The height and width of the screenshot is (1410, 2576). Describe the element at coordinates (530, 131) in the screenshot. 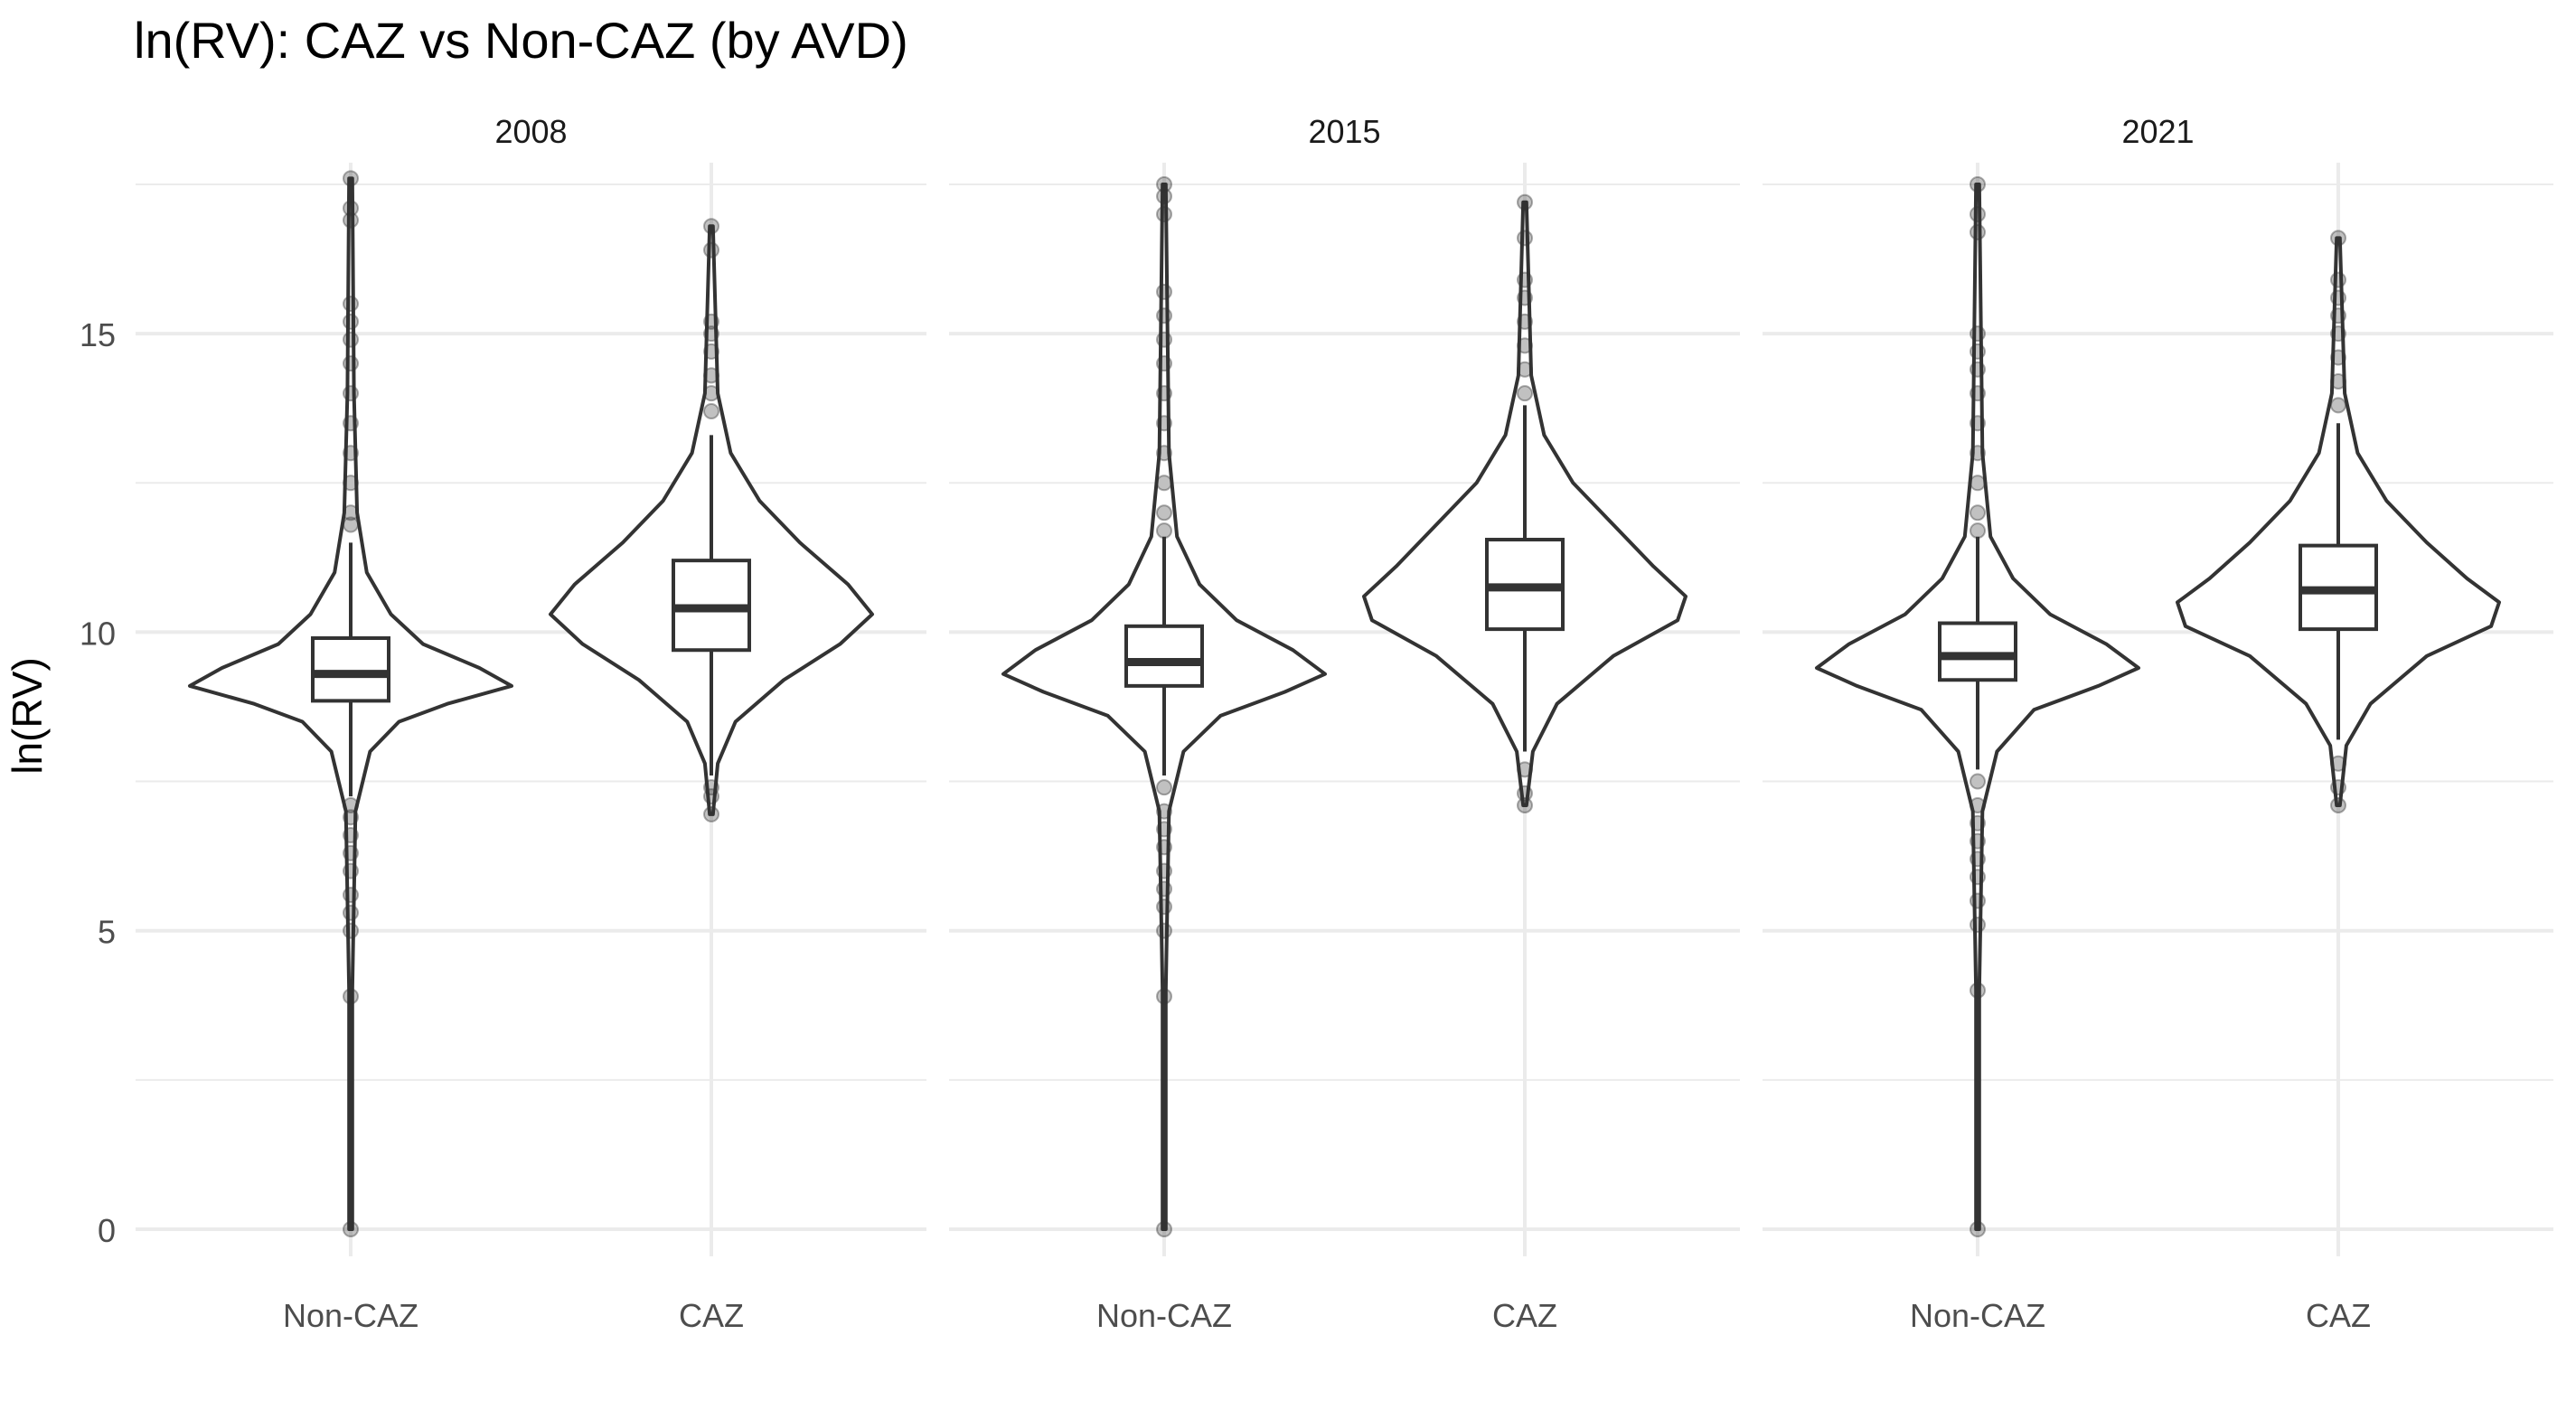

I see `facet-label: 2008` at that location.